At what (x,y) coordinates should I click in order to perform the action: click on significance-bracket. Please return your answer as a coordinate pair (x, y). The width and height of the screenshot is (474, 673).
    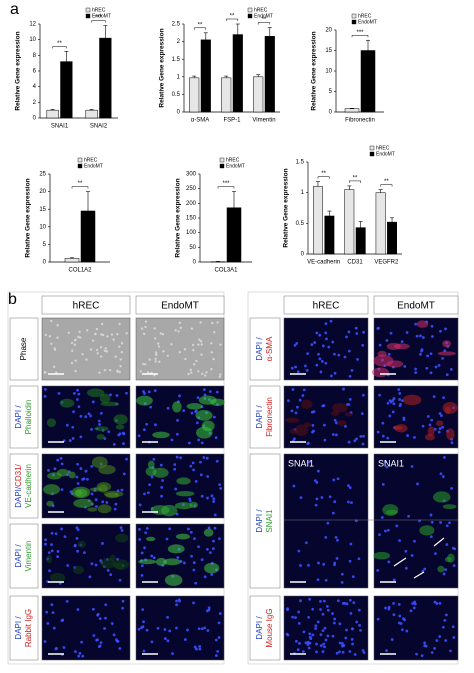
    Looking at the image, I should click on (355, 181).